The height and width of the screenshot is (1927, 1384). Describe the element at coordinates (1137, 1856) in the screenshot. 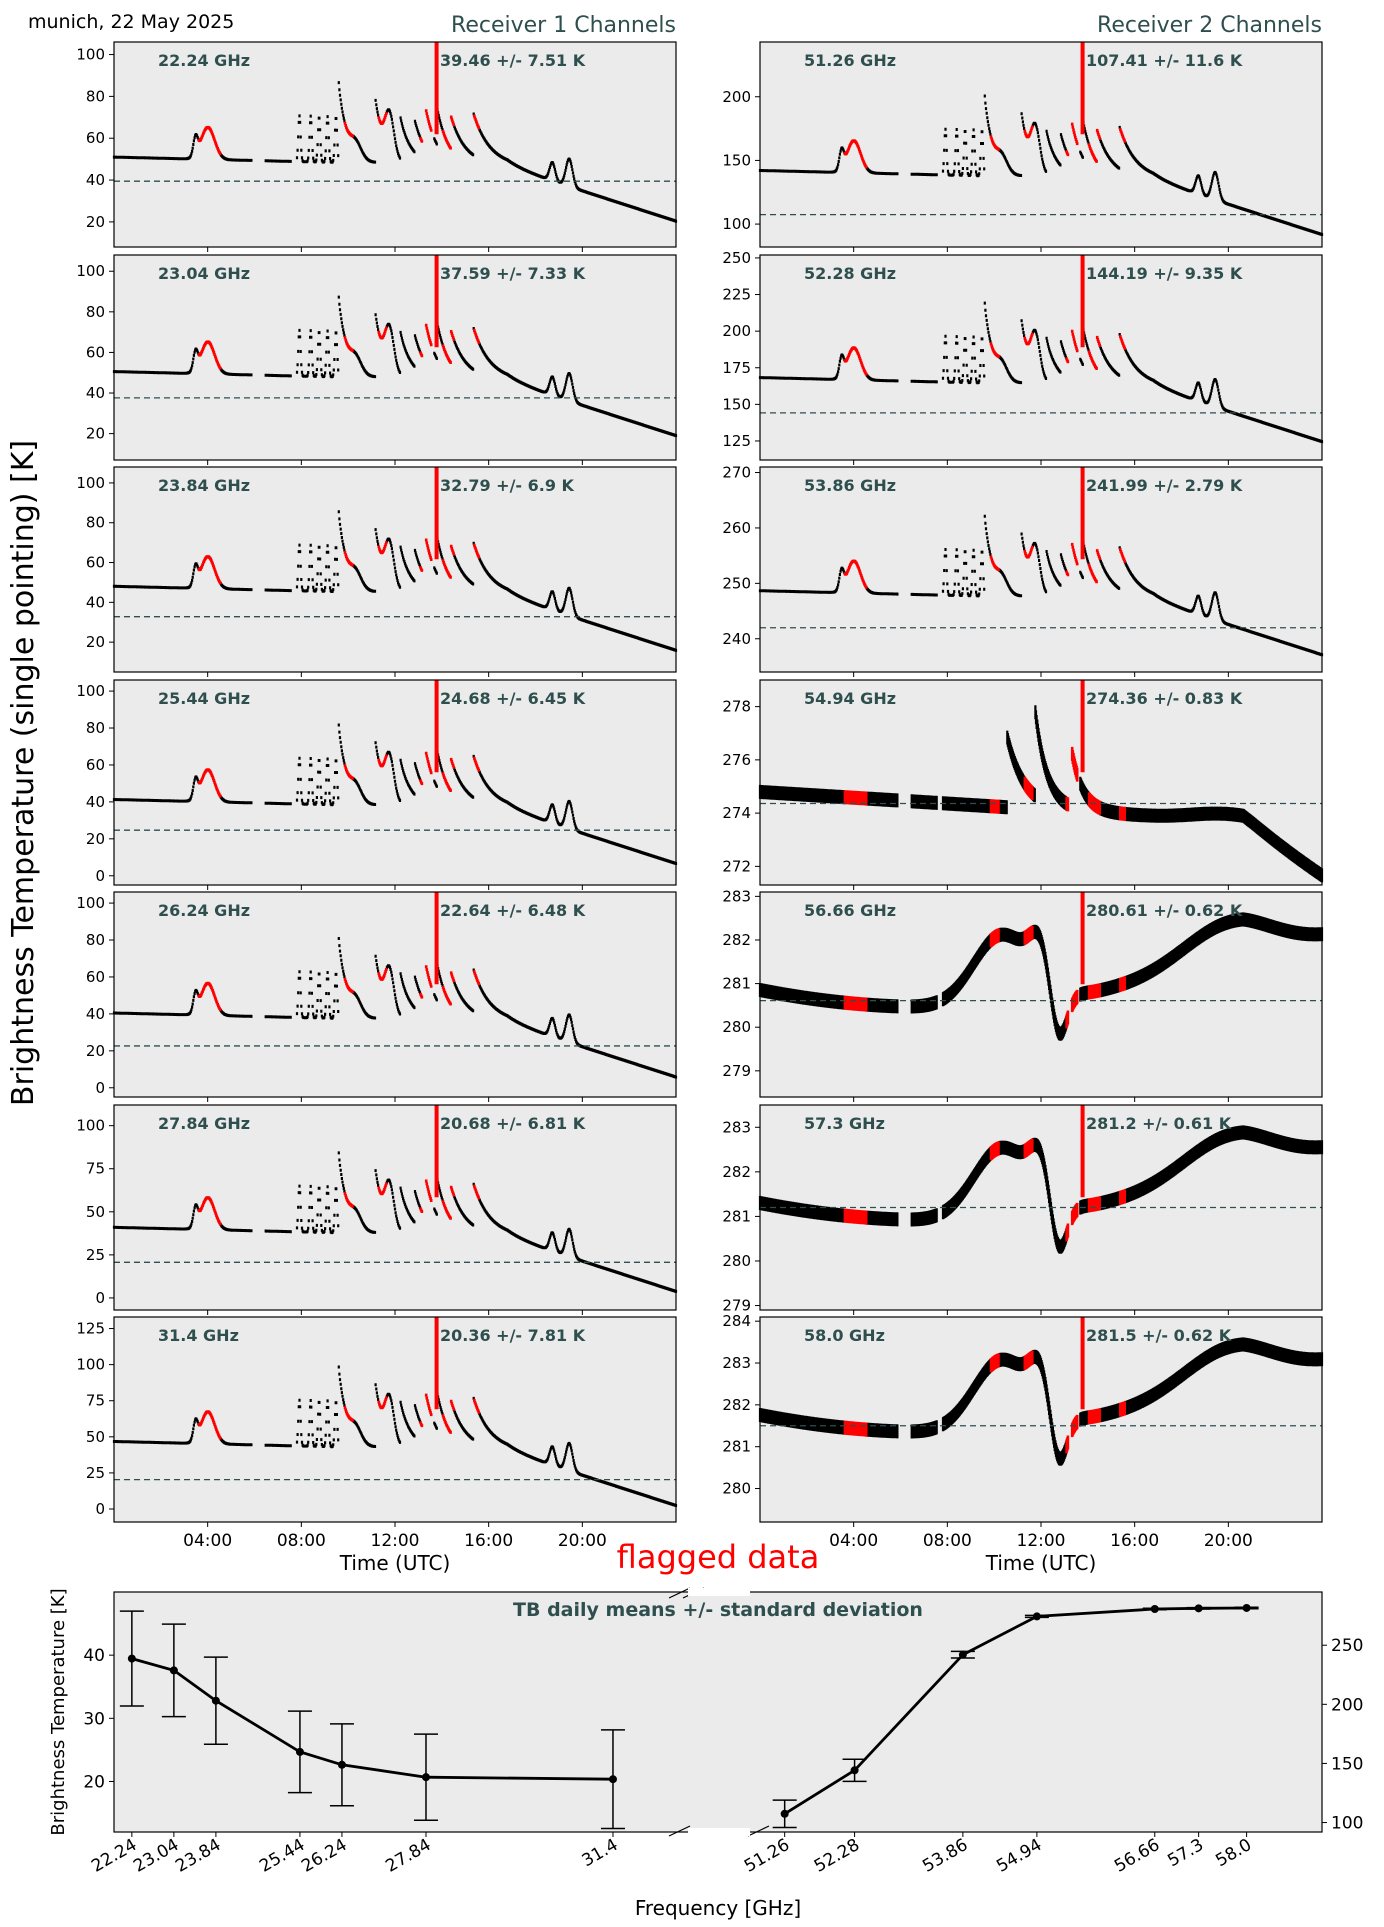

I see `frequency-tick-label: 56.66` at that location.